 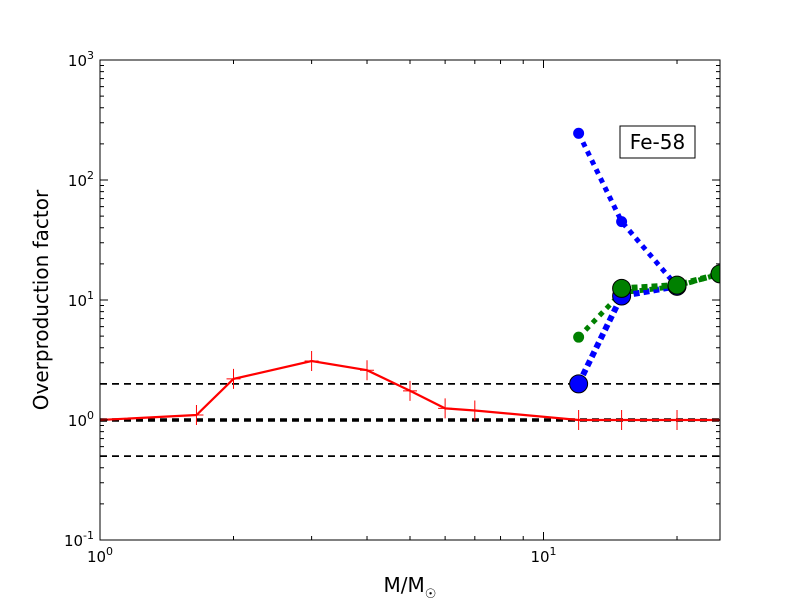 I want to click on x-axis-label-main: M/M, so click(x=404, y=585).